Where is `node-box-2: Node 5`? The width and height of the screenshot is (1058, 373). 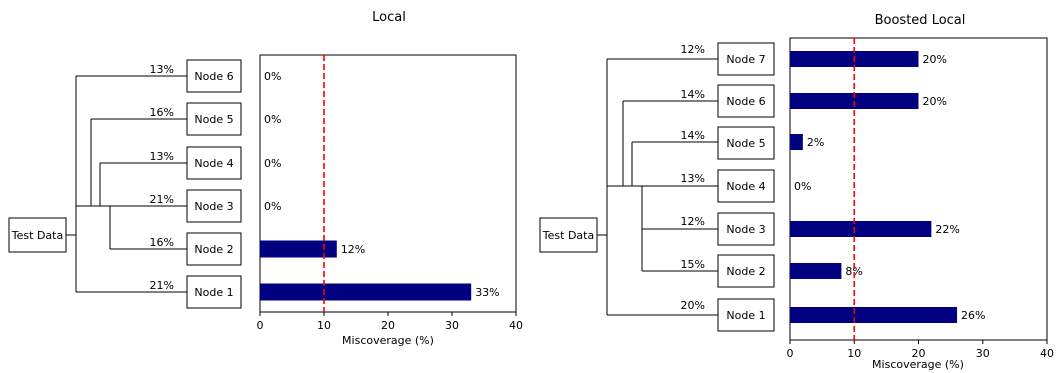 node-box-2: Node 5 is located at coordinates (214, 119).